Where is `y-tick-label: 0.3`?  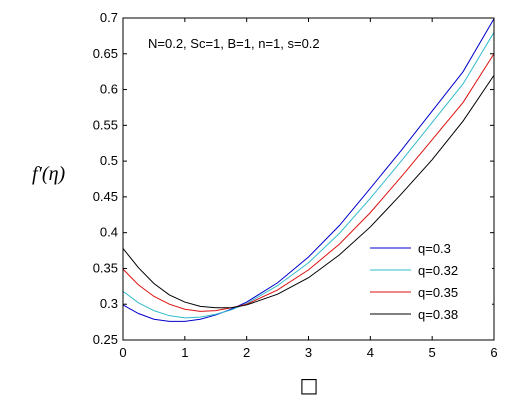
y-tick-label: 0.3 is located at coordinates (109, 303).